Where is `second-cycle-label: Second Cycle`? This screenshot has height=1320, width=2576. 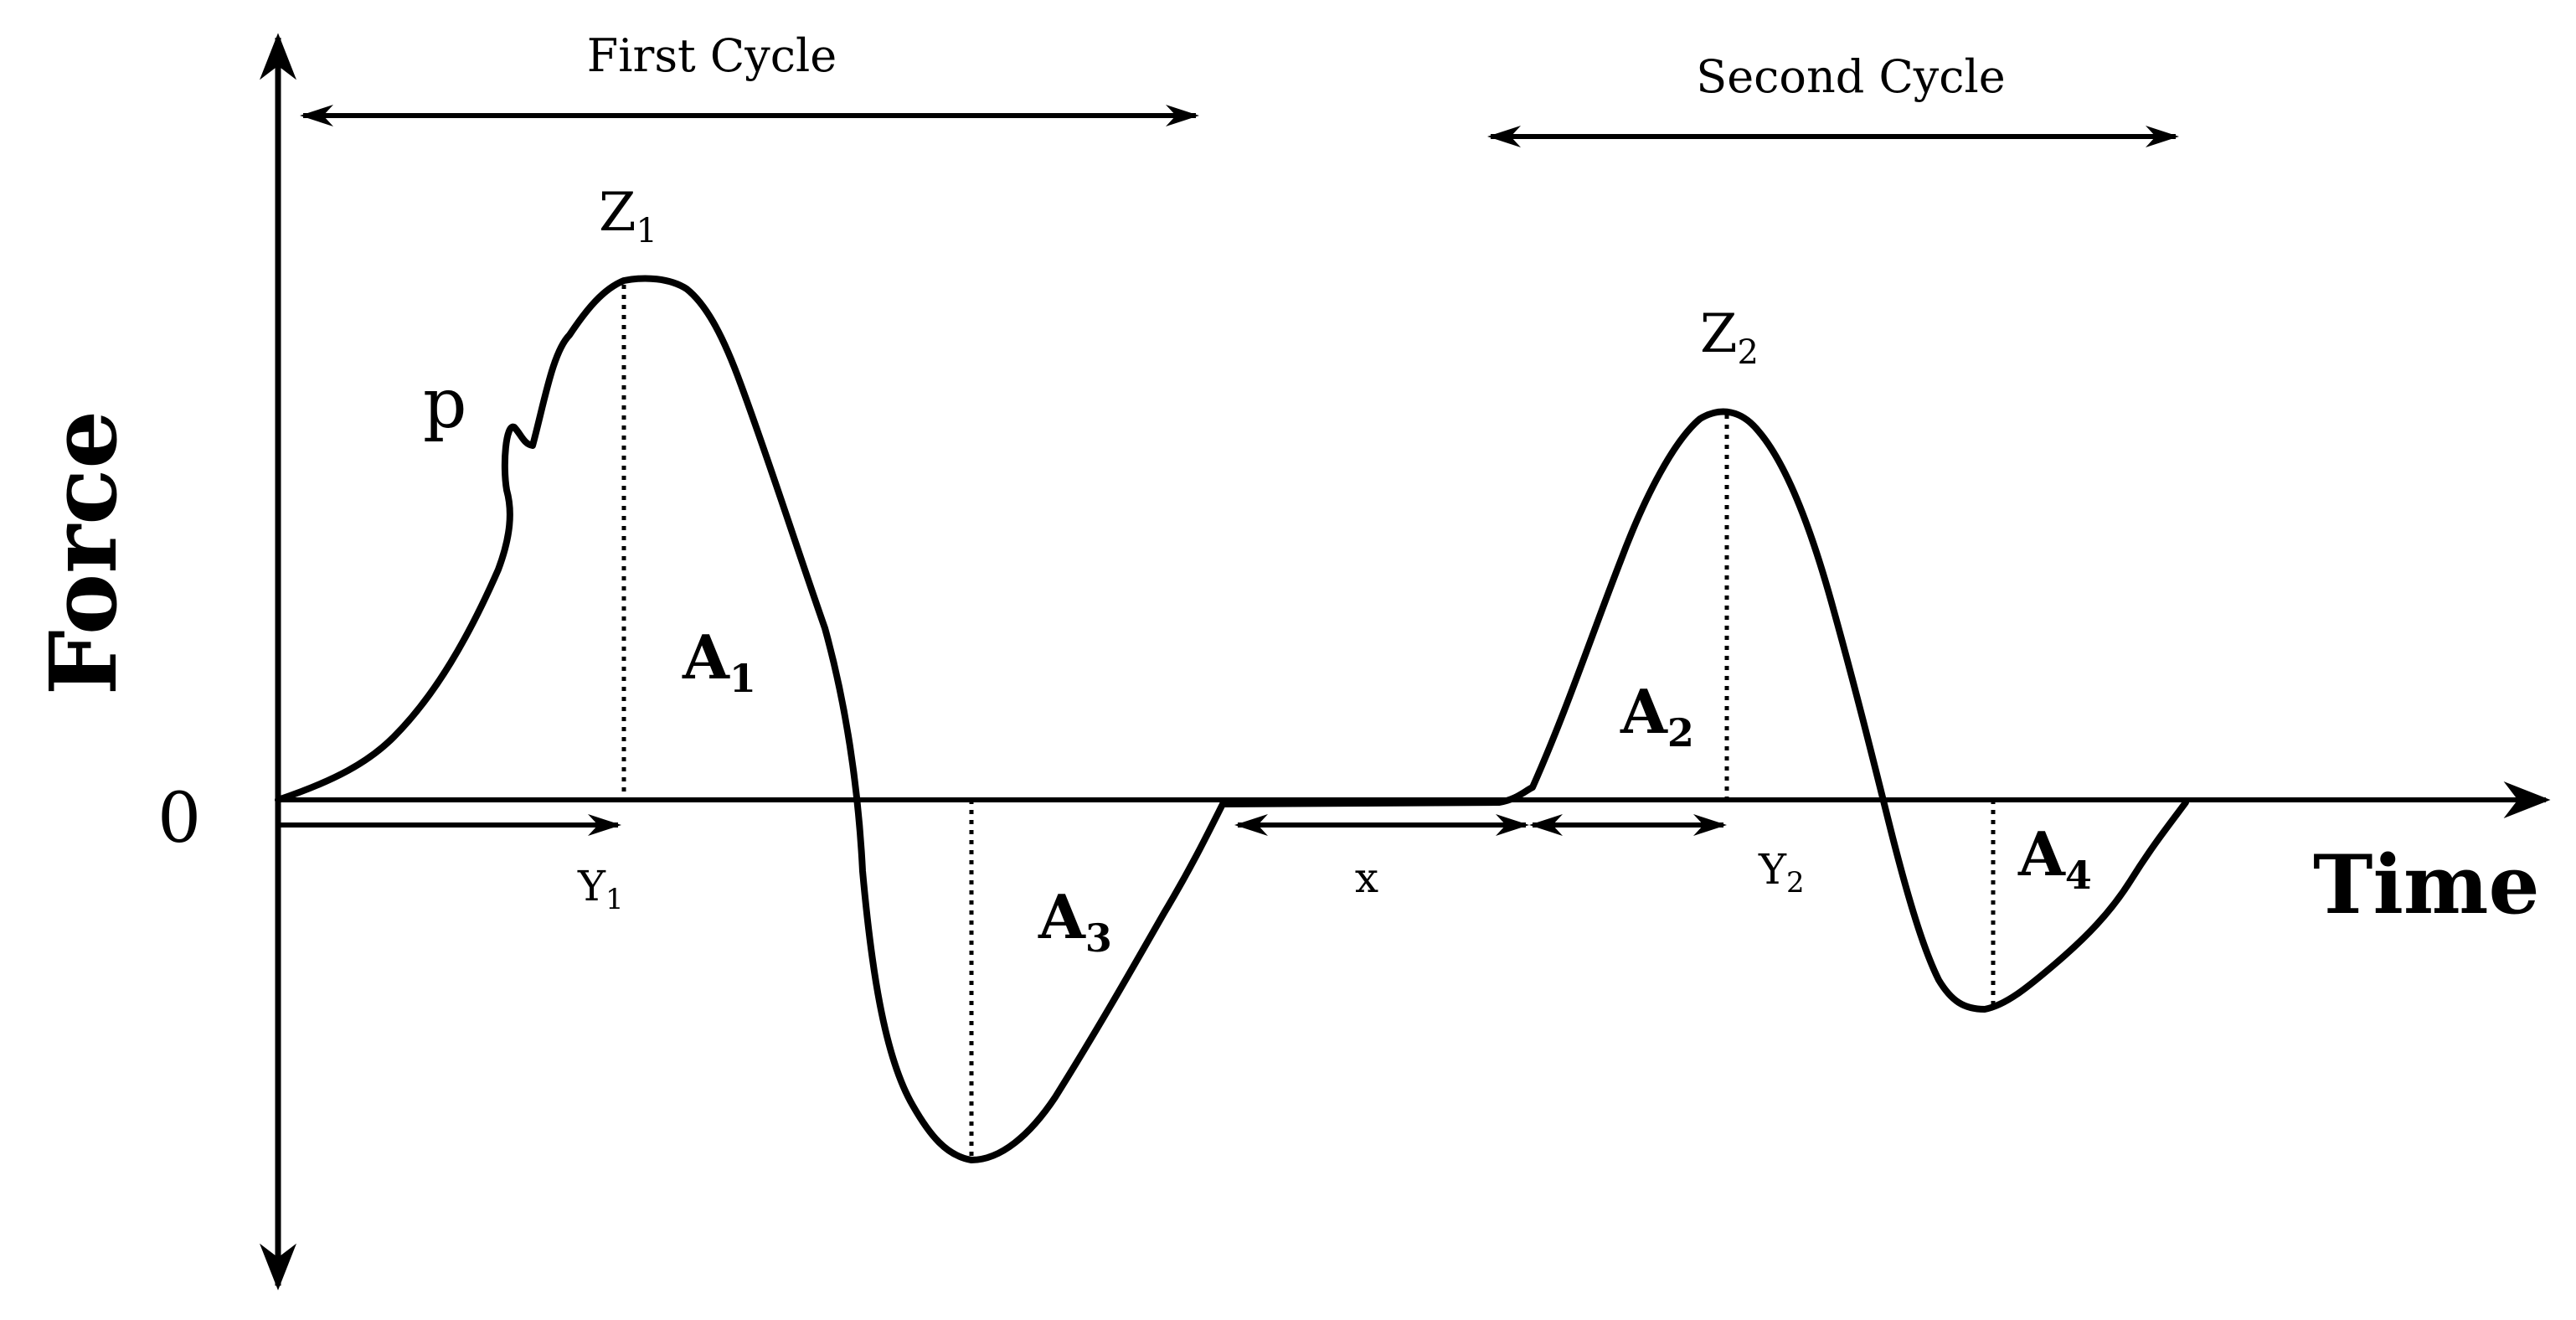 second-cycle-label: Second Cycle is located at coordinates (1851, 76).